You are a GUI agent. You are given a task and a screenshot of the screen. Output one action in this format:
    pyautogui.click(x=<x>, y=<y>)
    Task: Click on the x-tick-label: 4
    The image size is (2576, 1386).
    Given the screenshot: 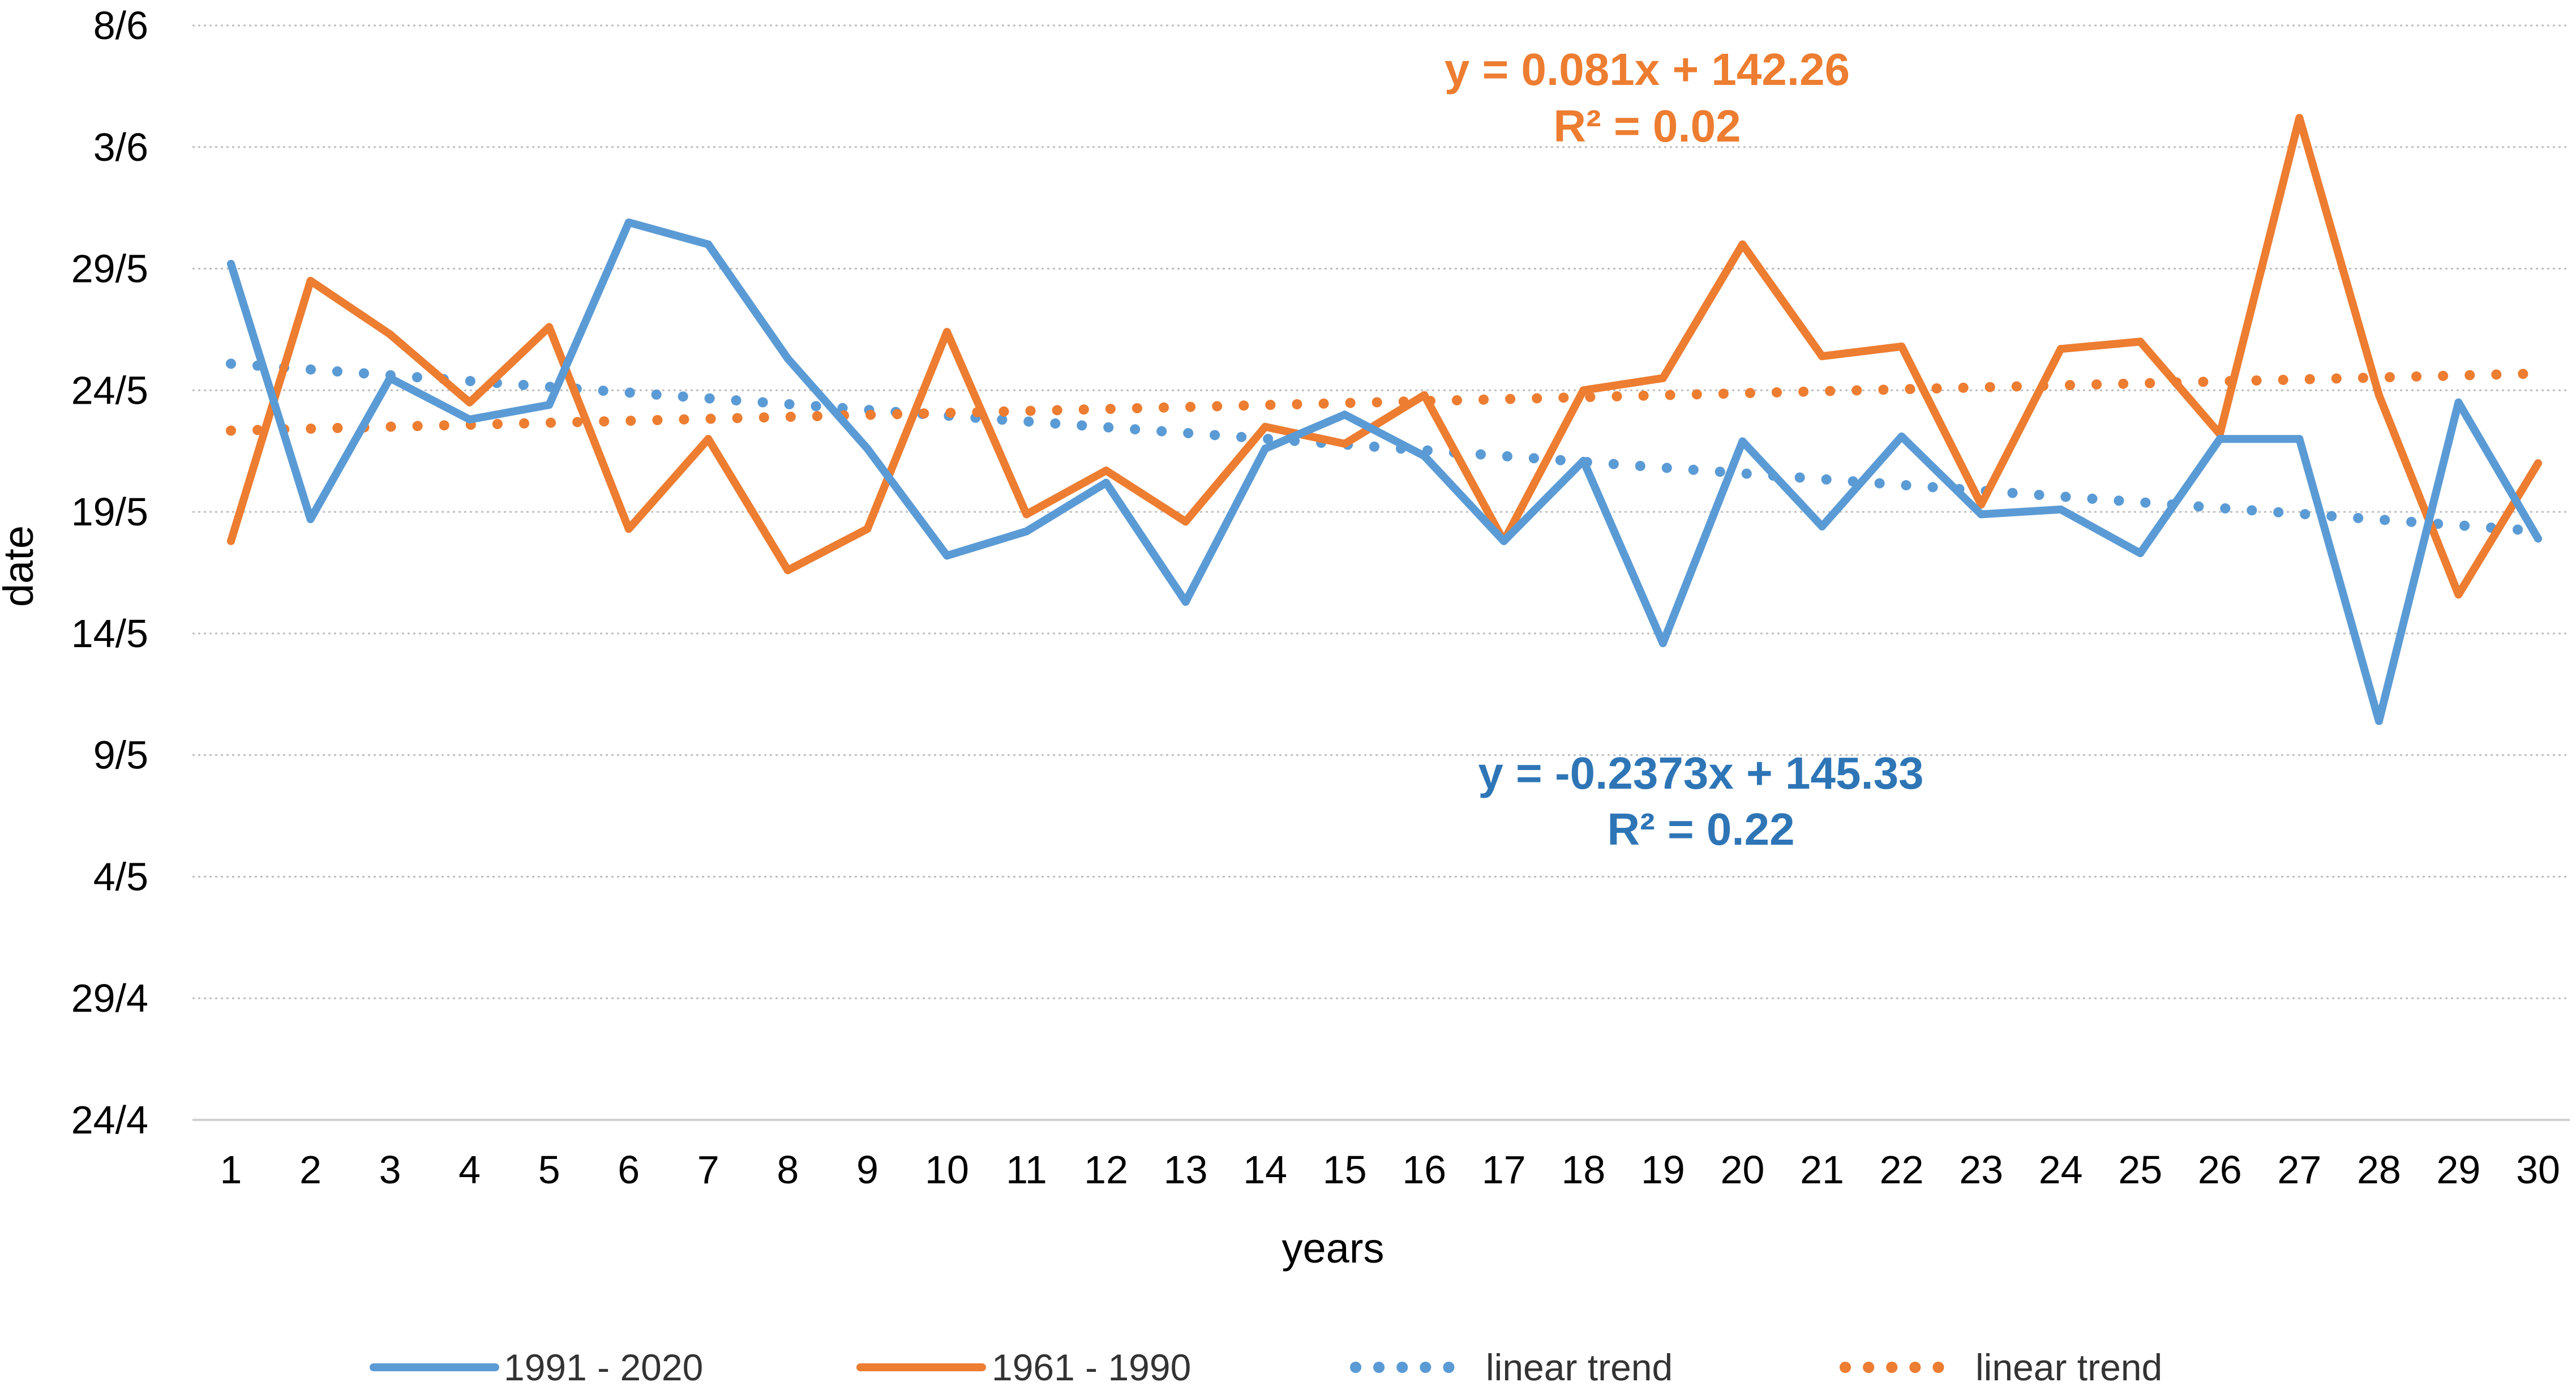 What is the action you would take?
    pyautogui.click(x=469, y=1170)
    